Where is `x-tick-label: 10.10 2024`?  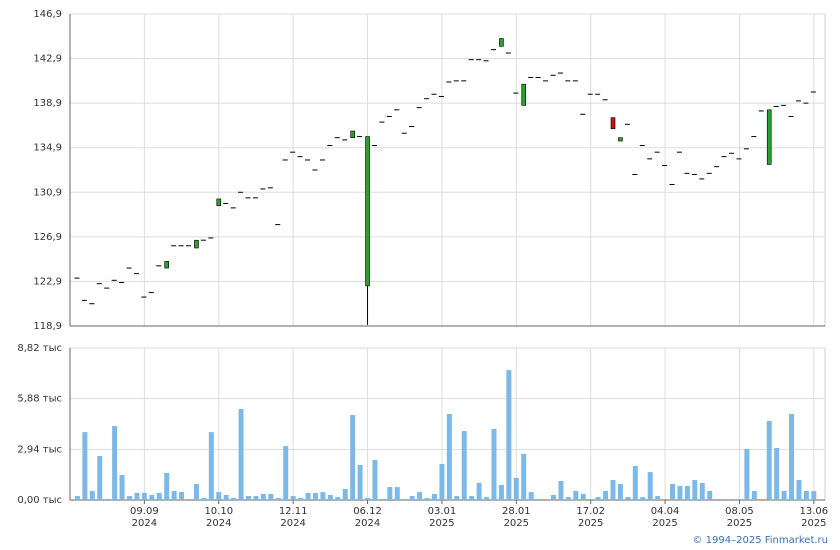 x-tick-label: 10.10 2024 is located at coordinates (219, 517).